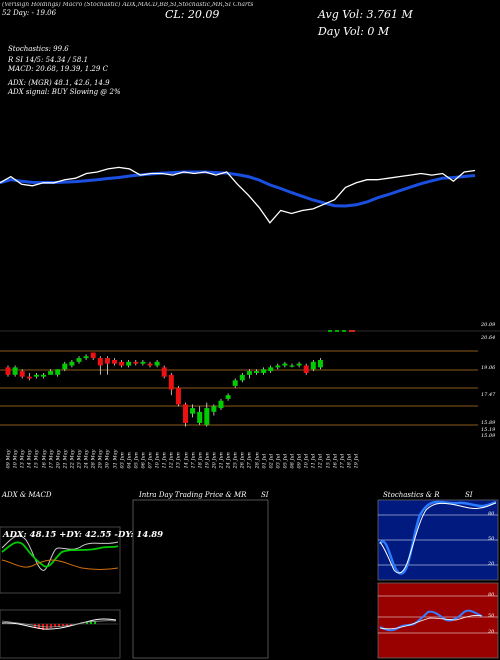  I want to click on macd-line, so click(59, 624).